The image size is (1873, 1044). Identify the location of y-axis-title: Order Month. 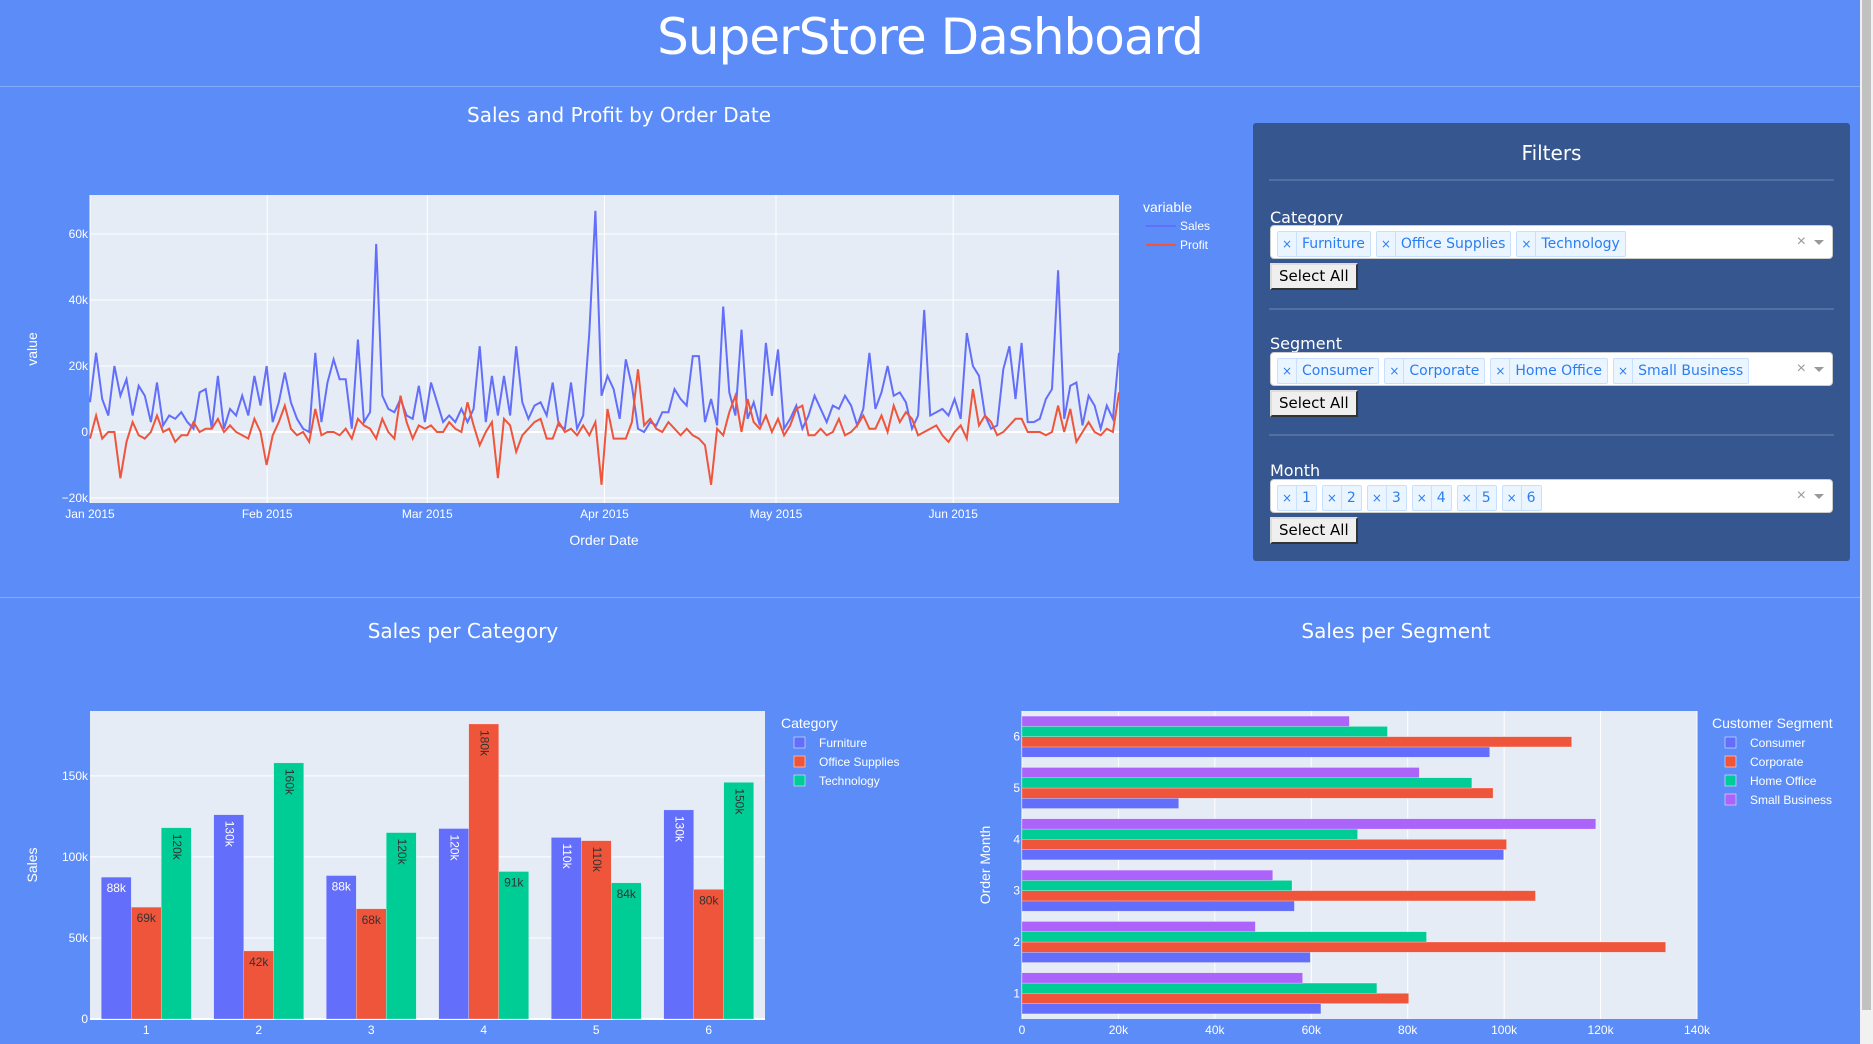
(985, 865).